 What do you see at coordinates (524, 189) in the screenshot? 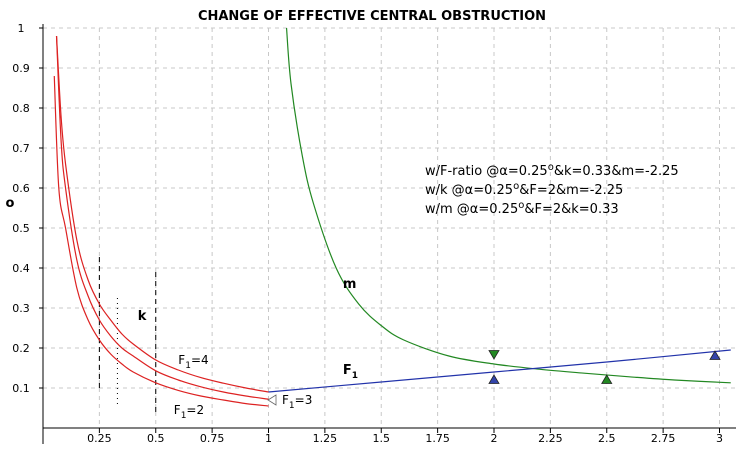
I see `legend-note: w/k @α=0.25o&F=2&m=-2.25` at bounding box center [524, 189].